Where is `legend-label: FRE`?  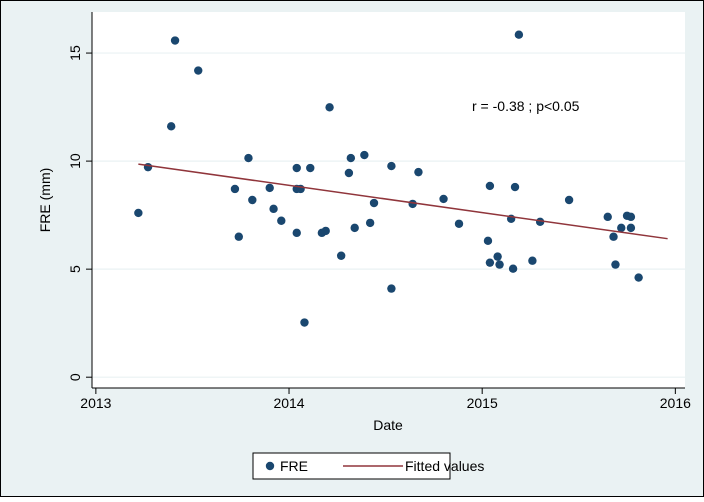
legend-label: FRE is located at coordinates (294, 466).